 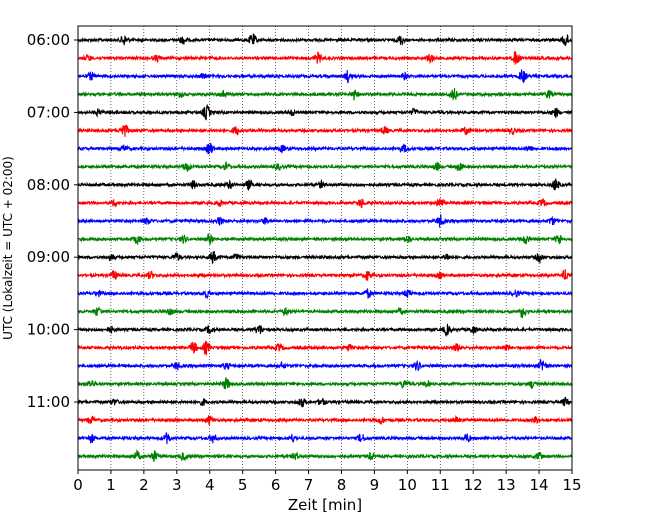 What do you see at coordinates (144, 485) in the screenshot?
I see `x-tick-label: 2` at bounding box center [144, 485].